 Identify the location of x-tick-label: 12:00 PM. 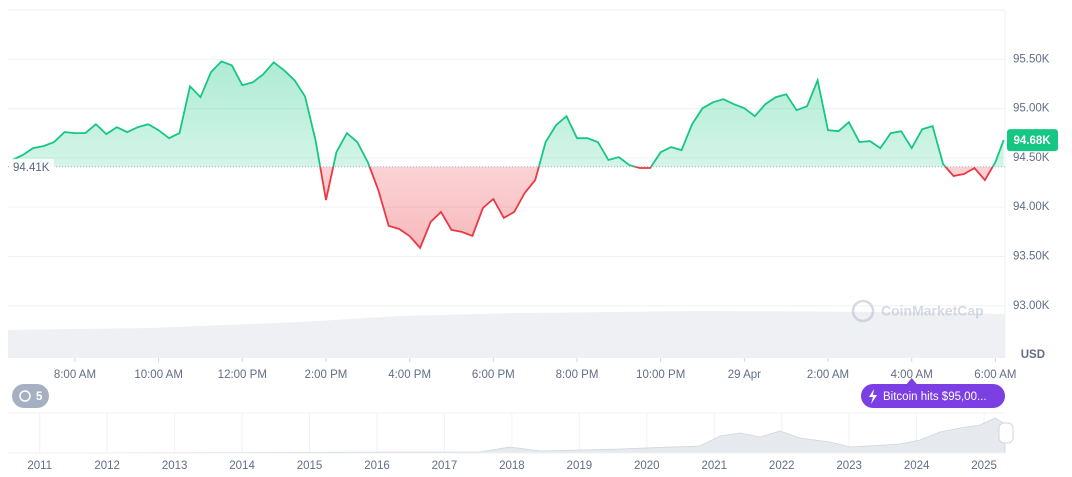
(242, 375).